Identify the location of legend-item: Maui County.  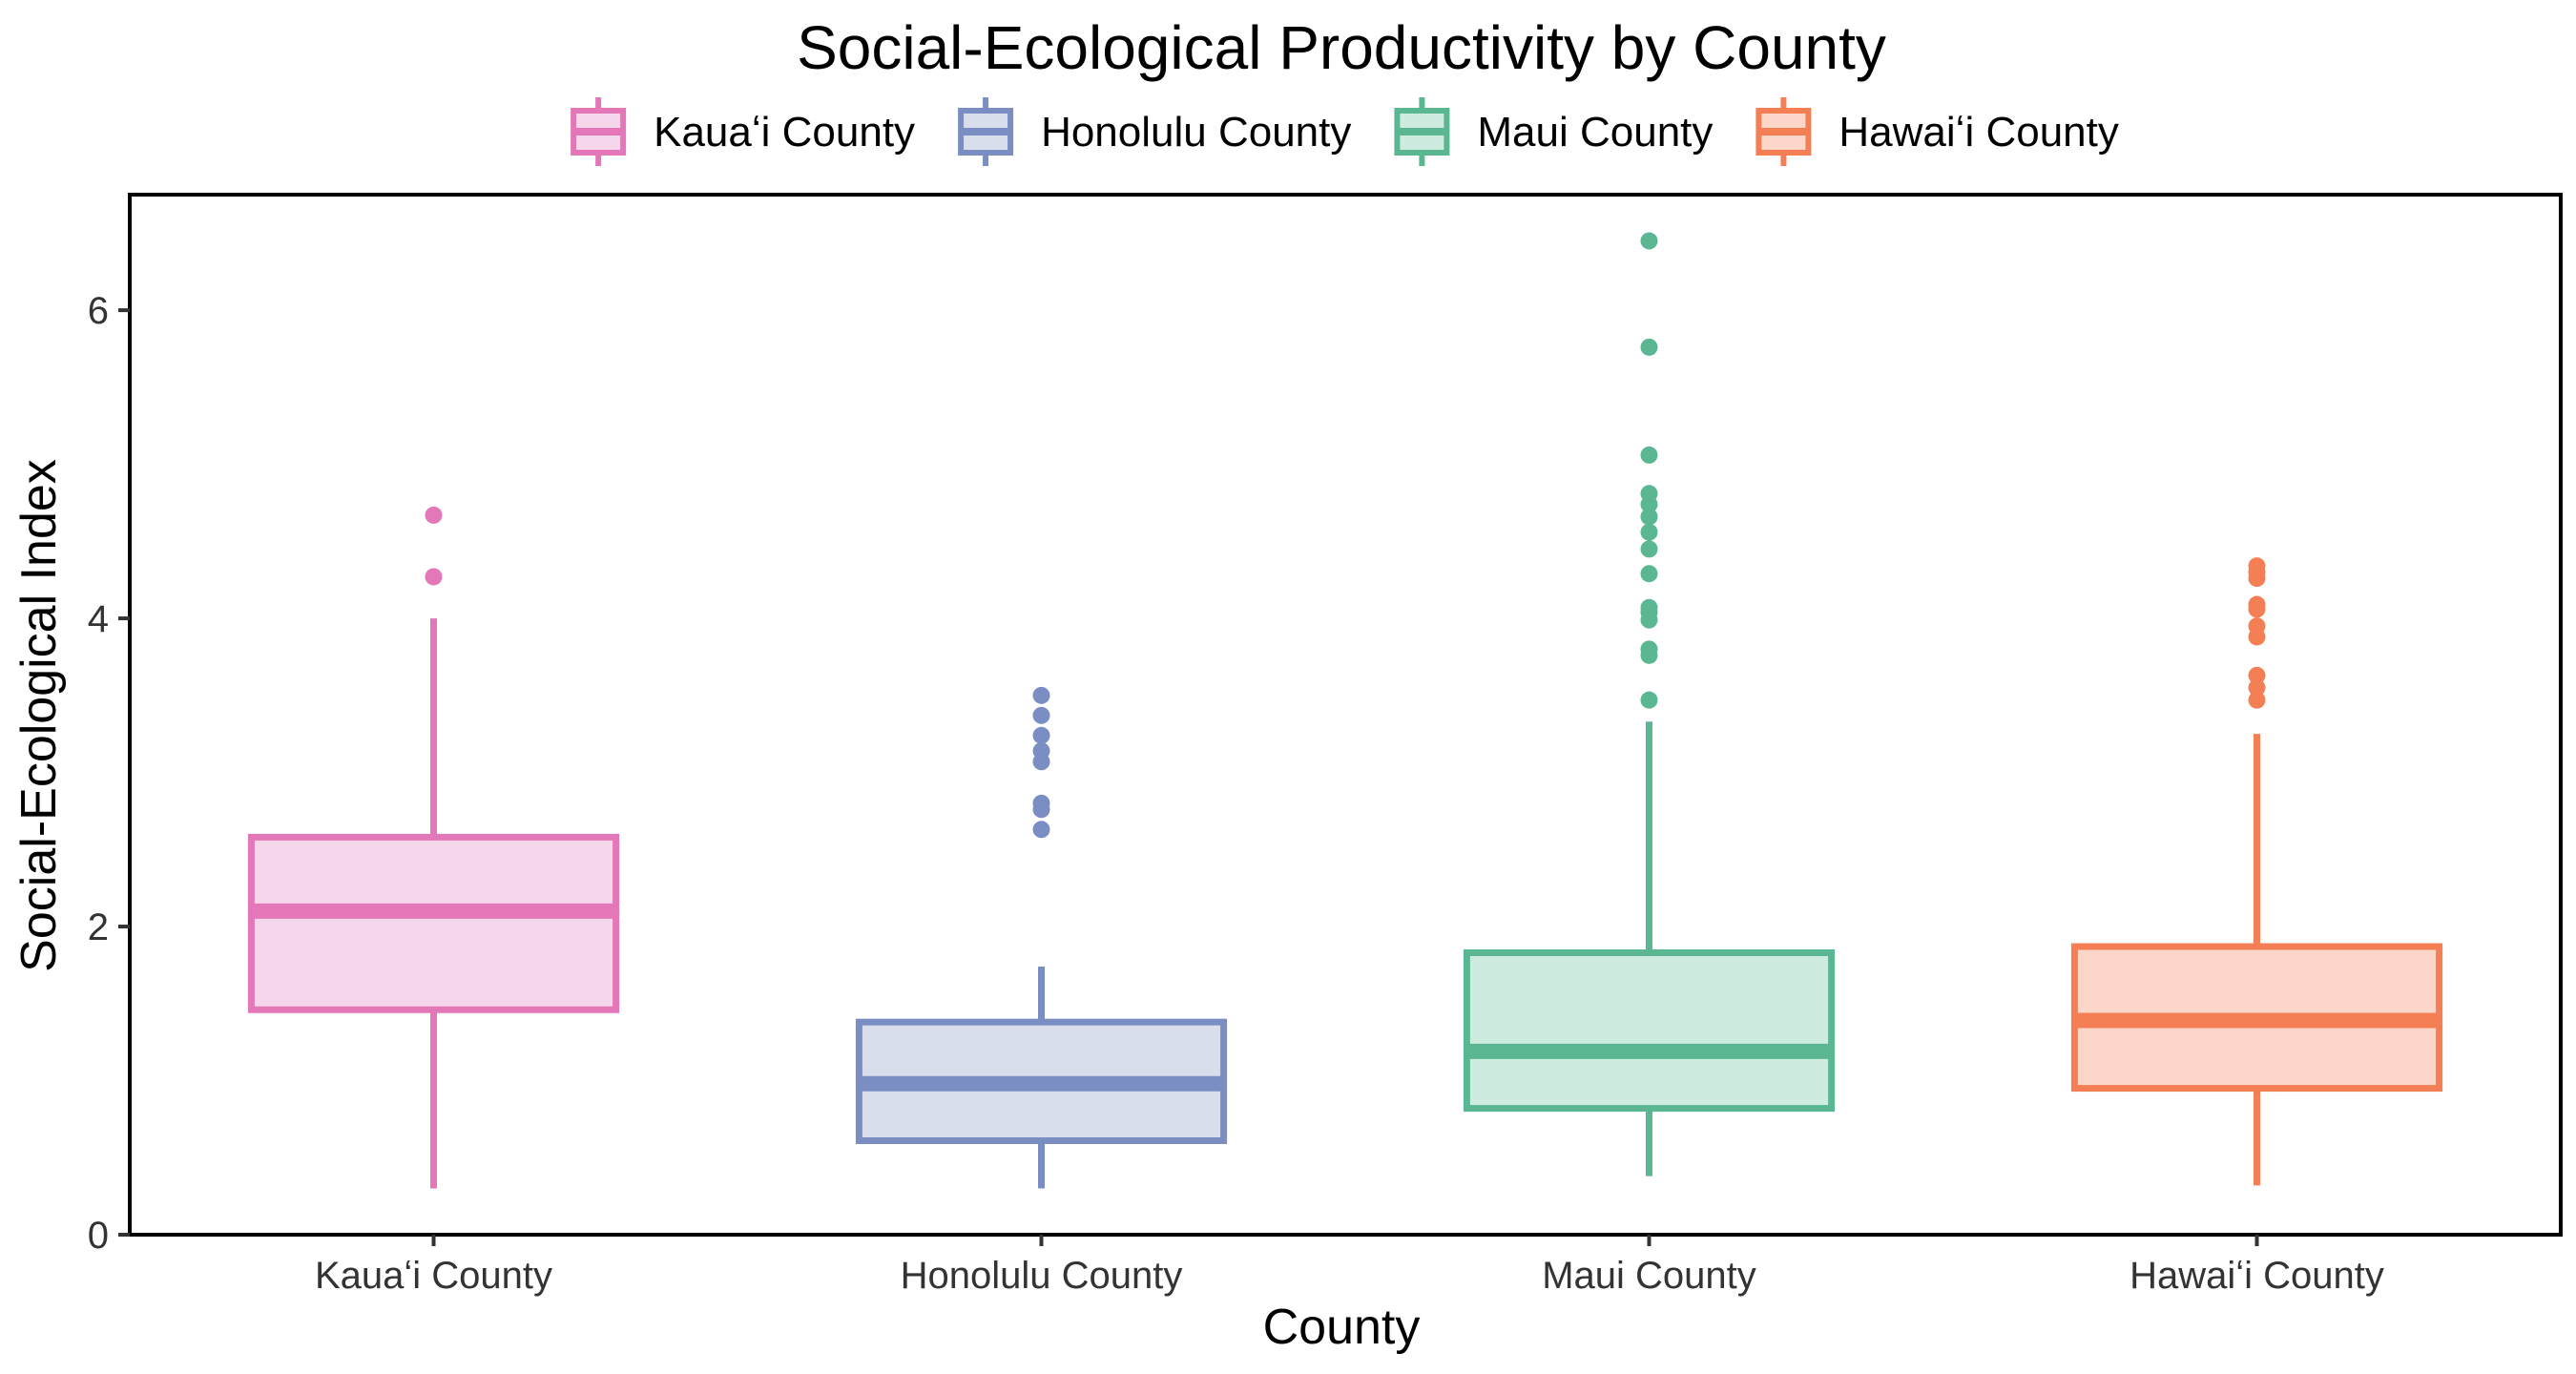
(1553, 131).